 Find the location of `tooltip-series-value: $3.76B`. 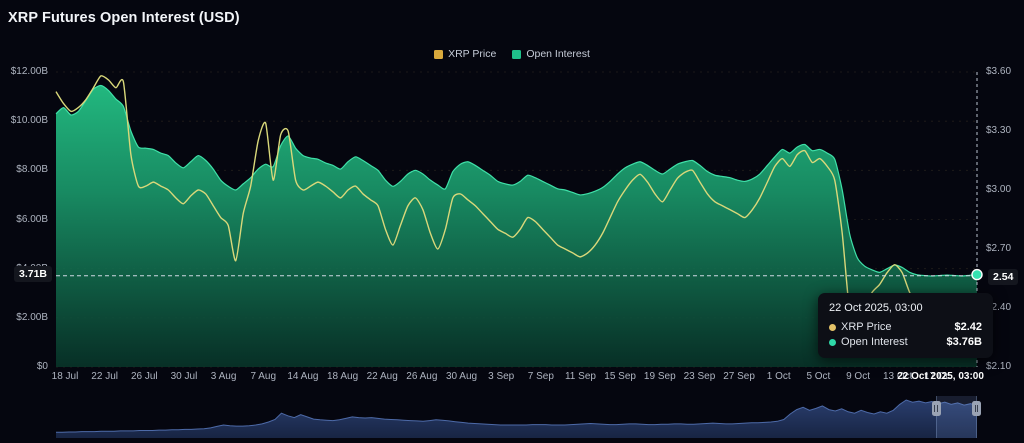

tooltip-series-value: $3.76B is located at coordinates (964, 342).